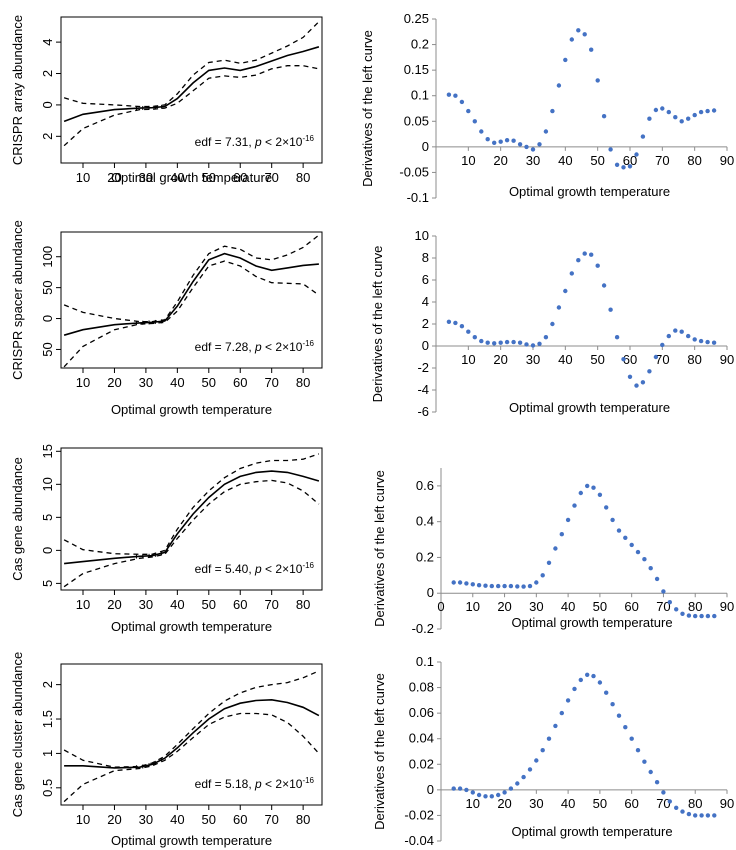 This screenshot has width=736, height=850. I want to click on y-tick-label: 1, so click(47, 753).